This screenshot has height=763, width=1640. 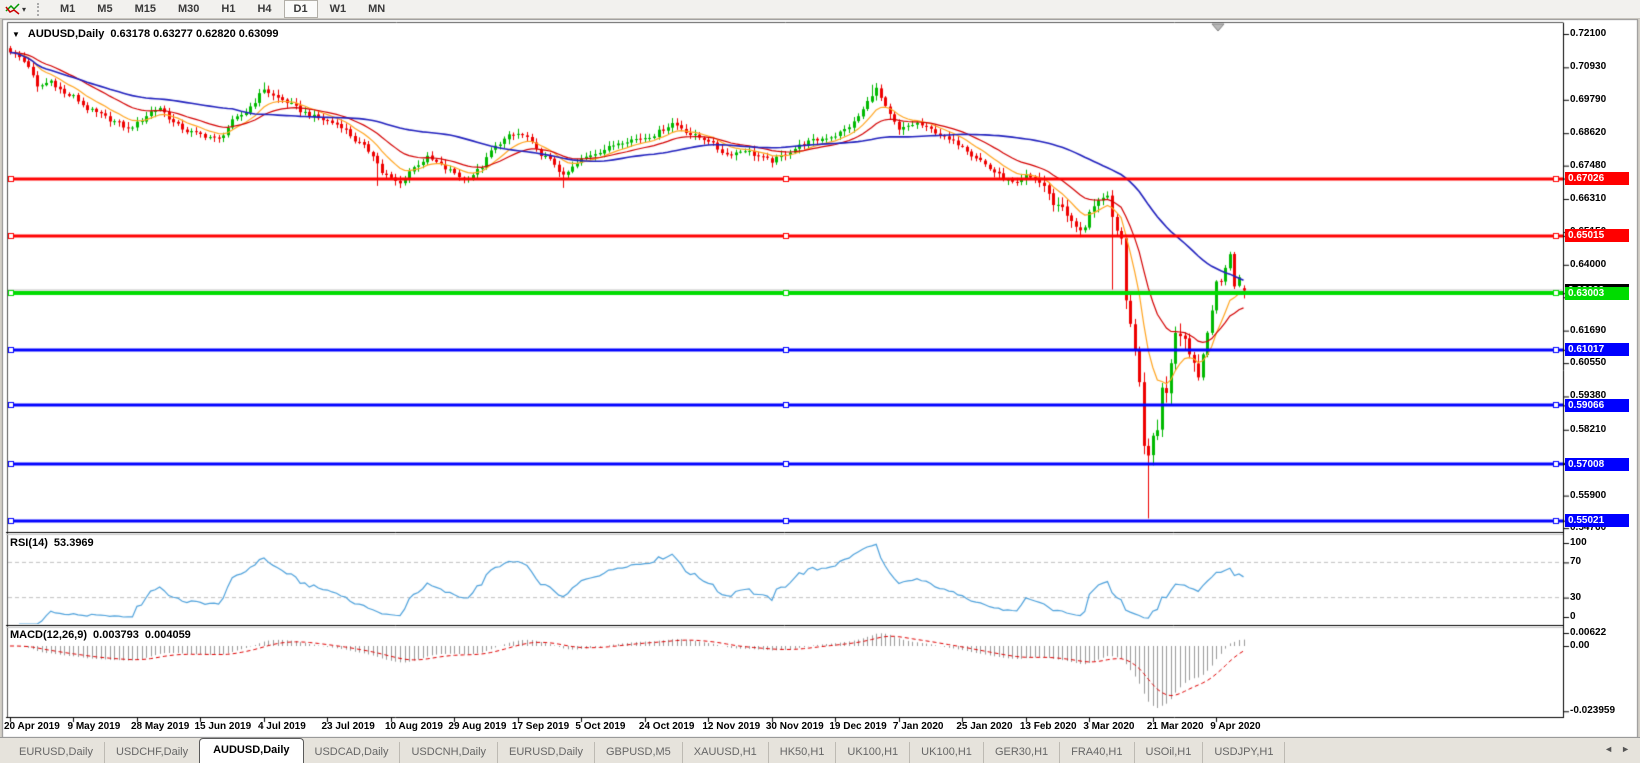 What do you see at coordinates (1625, 749) in the screenshot?
I see `tab-scroll-right-icon: ►` at bounding box center [1625, 749].